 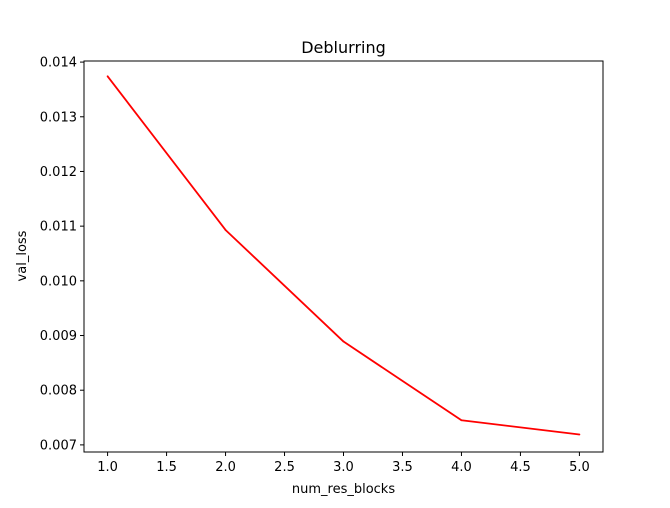 What do you see at coordinates (579, 467) in the screenshot?
I see `x-tick-label: 5.0` at bounding box center [579, 467].